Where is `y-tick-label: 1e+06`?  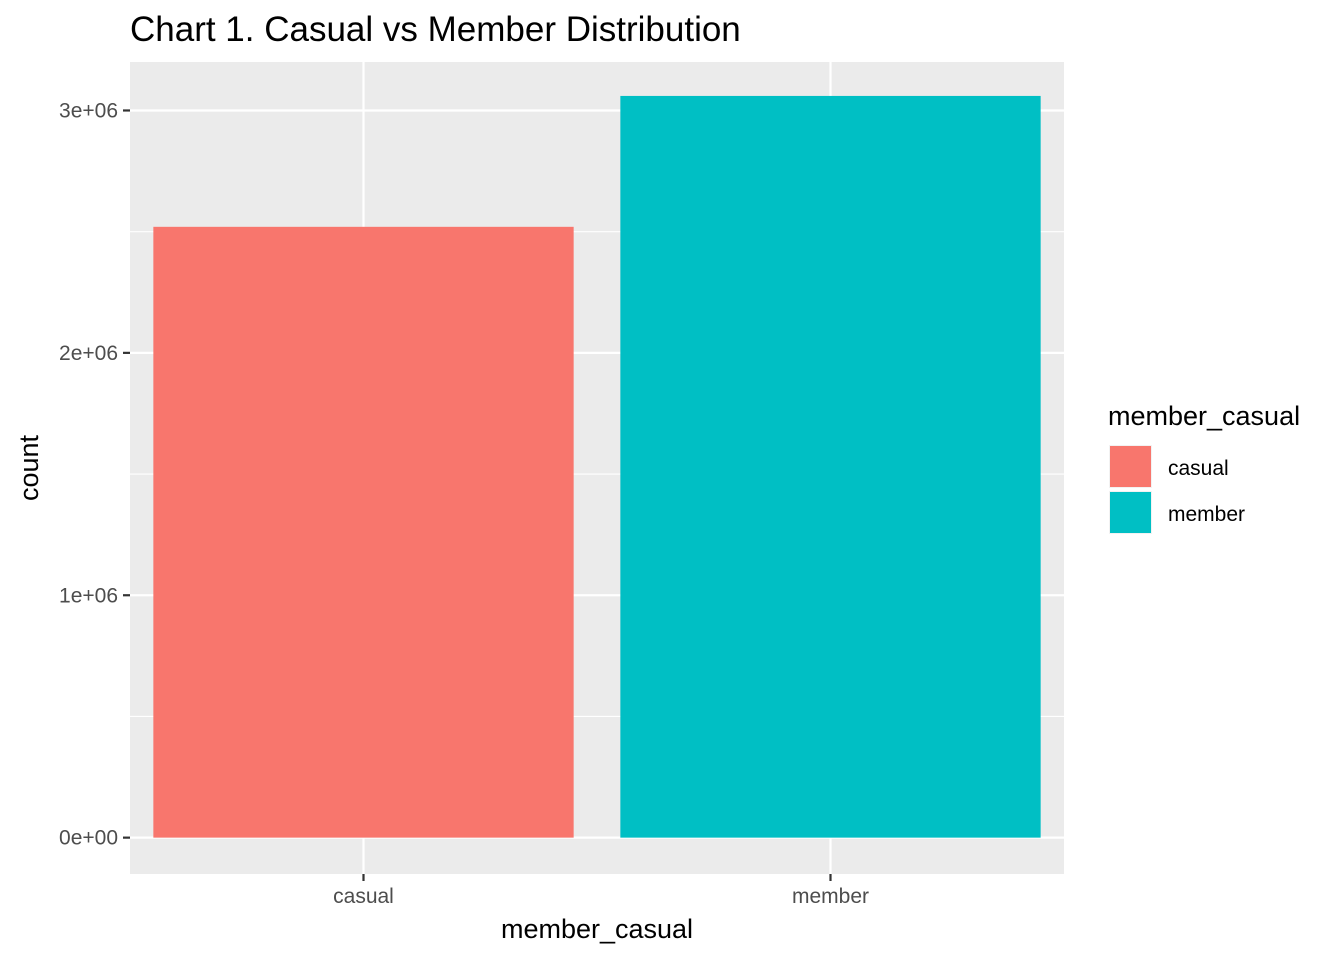 y-tick-label: 1e+06 is located at coordinates (88, 595).